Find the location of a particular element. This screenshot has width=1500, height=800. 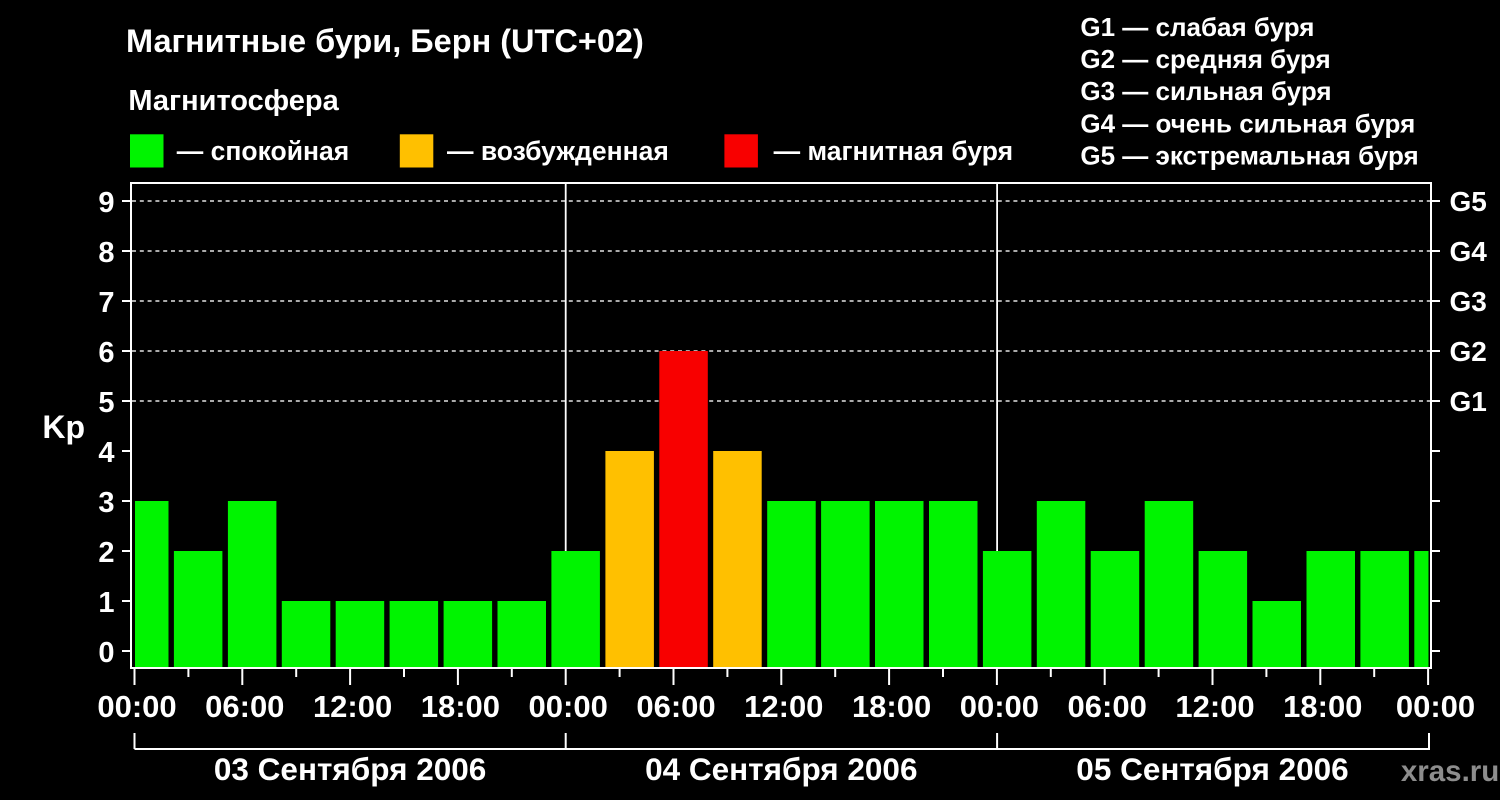

svg-text: Kp is located at coordinates (63, 427).